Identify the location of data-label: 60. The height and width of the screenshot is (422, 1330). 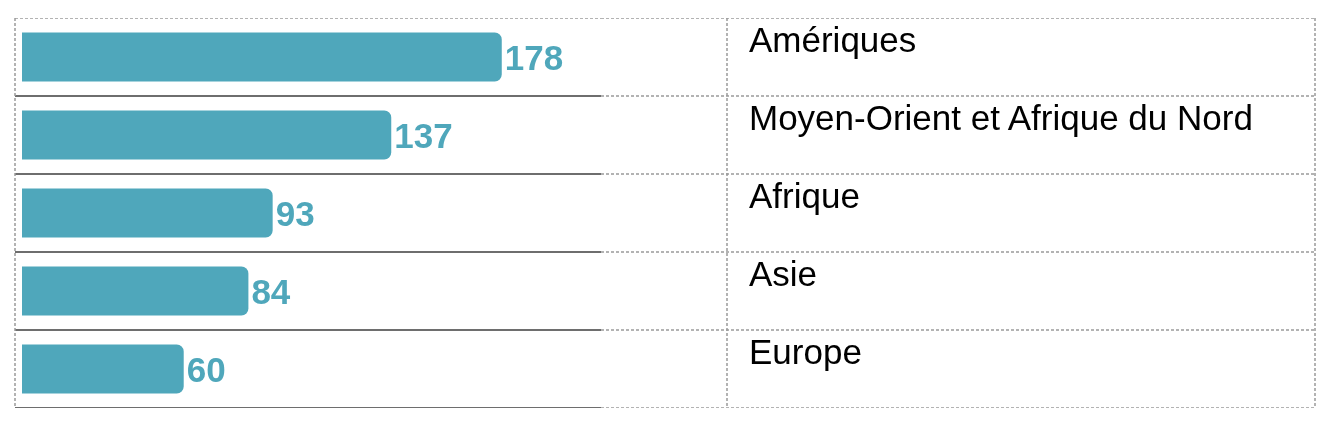
(206, 369).